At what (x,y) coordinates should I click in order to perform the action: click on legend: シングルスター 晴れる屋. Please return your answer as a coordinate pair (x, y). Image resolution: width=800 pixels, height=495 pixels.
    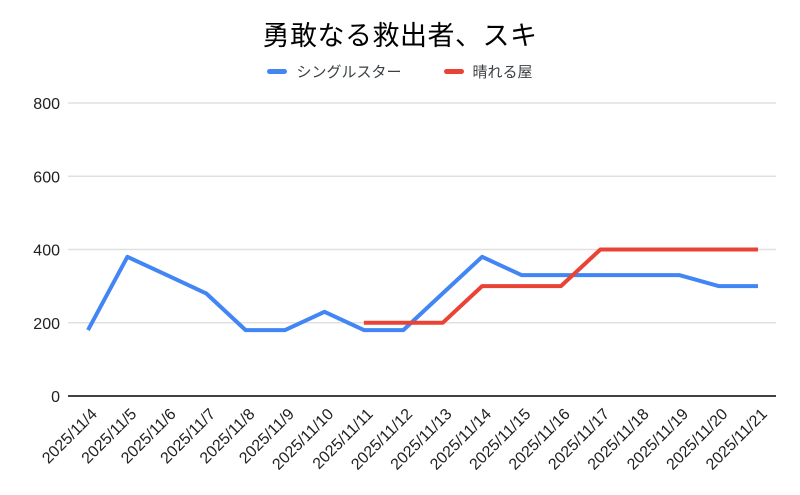
    Looking at the image, I should click on (400, 71).